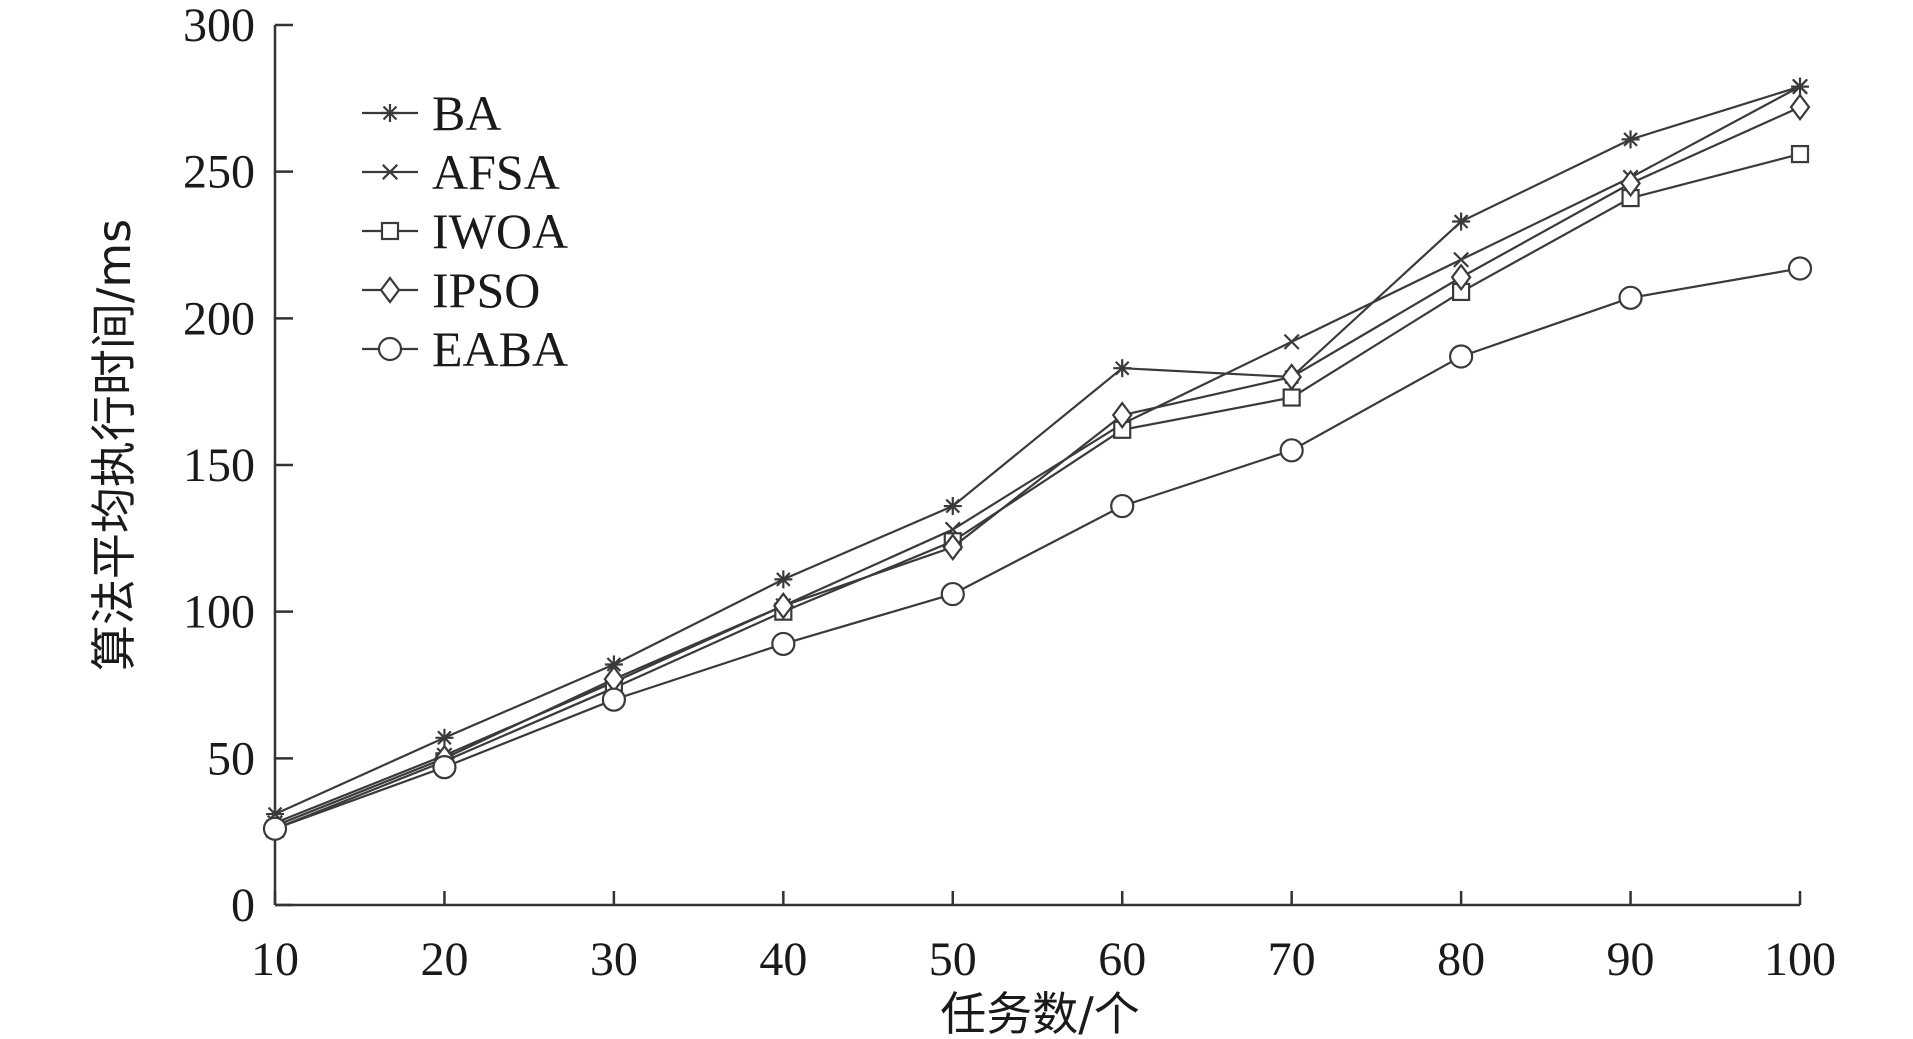 This screenshot has height=1039, width=1913. I want to click on x-tick-label: 50, so click(953, 959).